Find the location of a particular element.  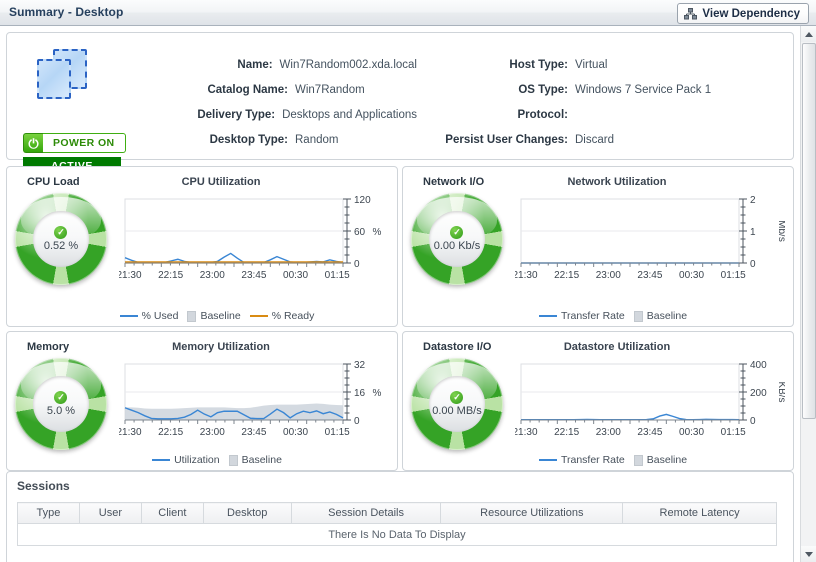

column-header-type: Type is located at coordinates (48, 513).